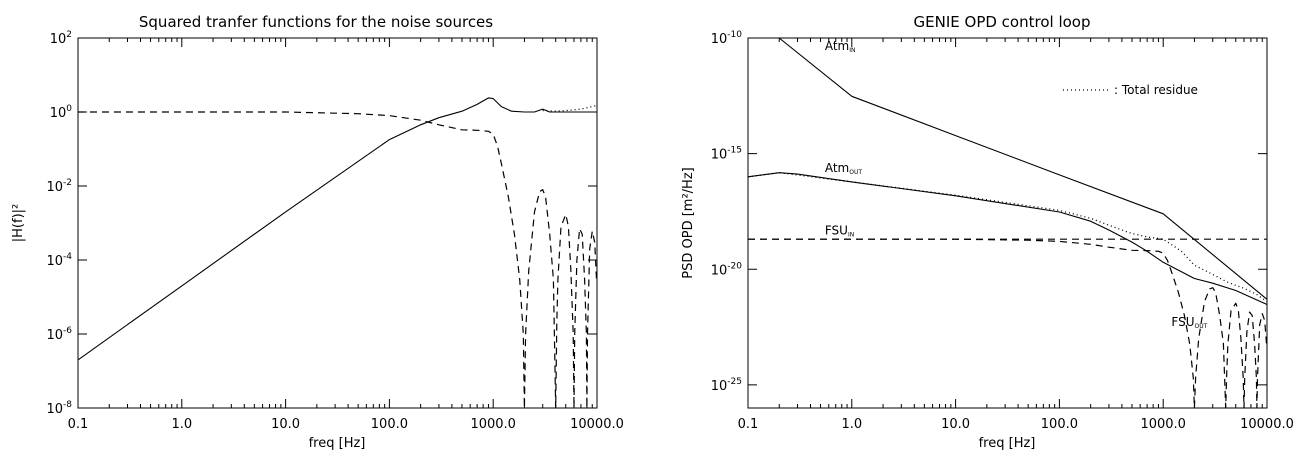 The height and width of the screenshot is (452, 1308). Describe the element at coordinates (61, 38) in the screenshot. I see `y-tick-label: 10²` at that location.